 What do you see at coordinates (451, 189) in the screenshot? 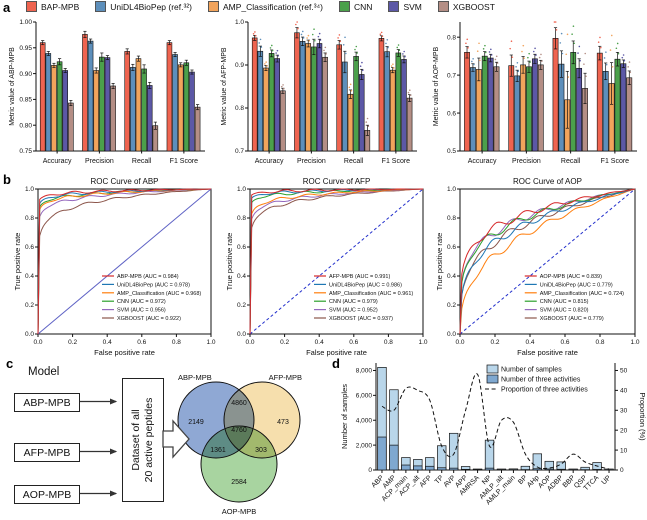
I see `y-tick-label: 1.0` at bounding box center [451, 189].